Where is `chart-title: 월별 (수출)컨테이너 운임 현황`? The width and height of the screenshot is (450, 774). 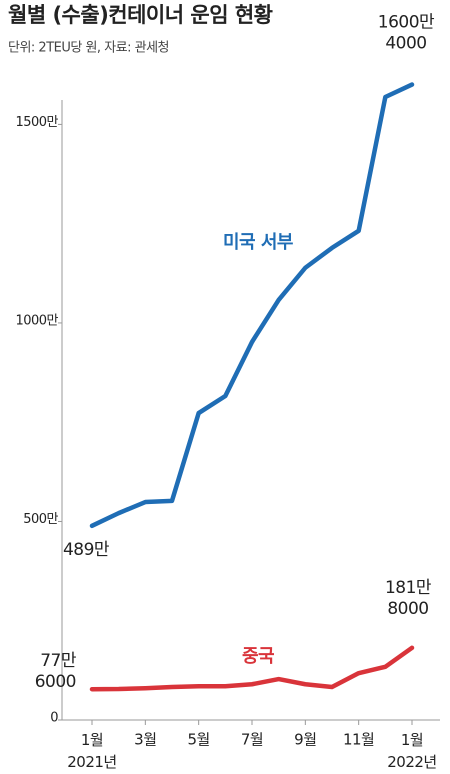
chart-title: 월별 (수출)컨테이너 운임 현황 is located at coordinates (140, 15).